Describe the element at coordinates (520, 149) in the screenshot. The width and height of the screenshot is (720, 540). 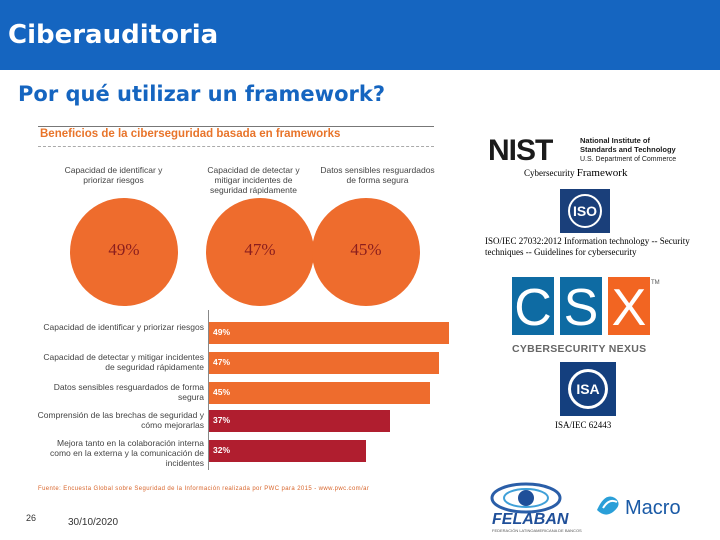
I see `nist-logo-mark: NIST` at that location.